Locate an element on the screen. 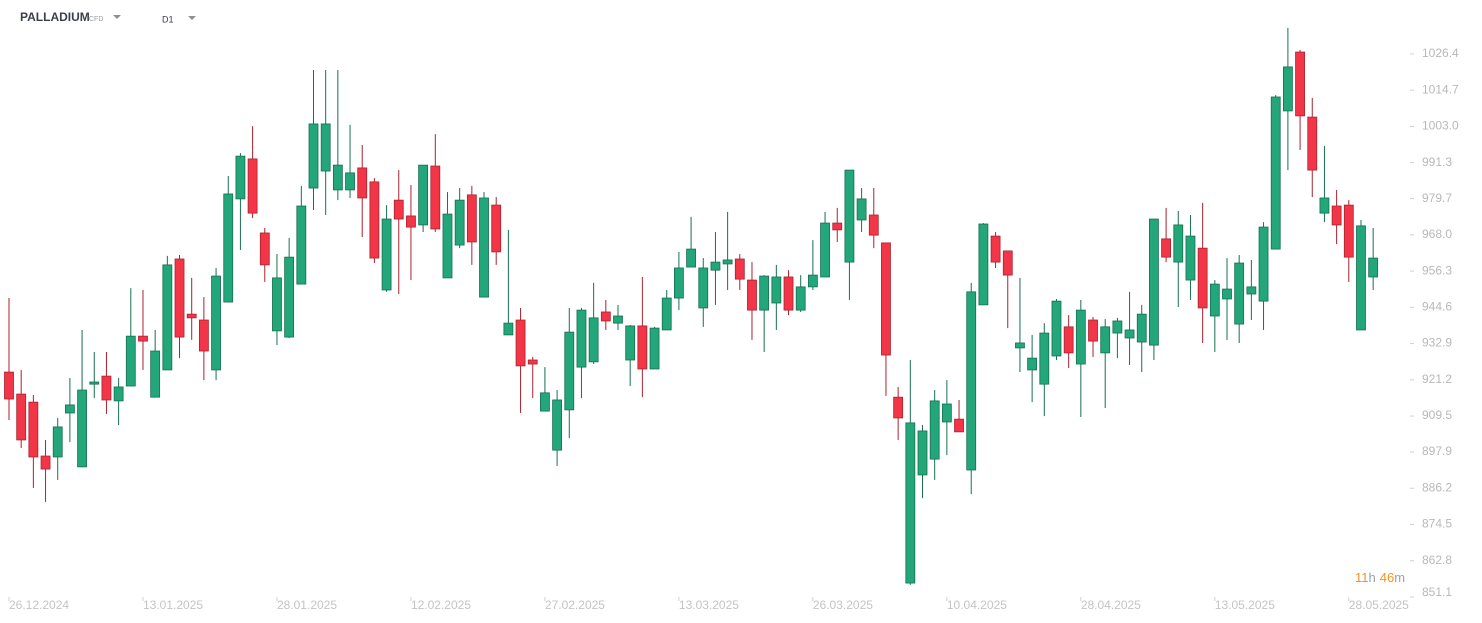  y-tick-label: 991.3 is located at coordinates (1437, 162).